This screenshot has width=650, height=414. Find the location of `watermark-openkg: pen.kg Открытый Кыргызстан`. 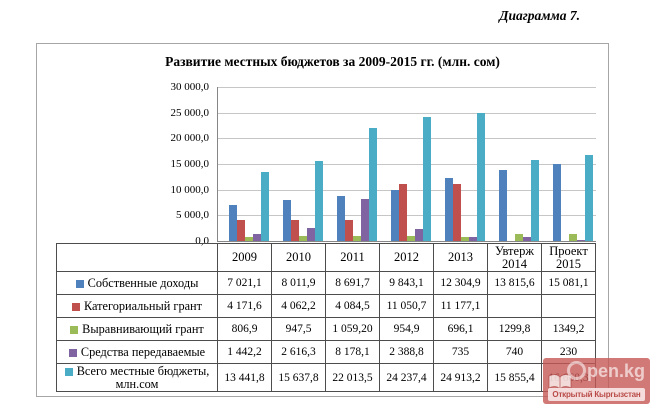

watermark-openkg: pen.kg Открытый Кыргызстан is located at coordinates (596, 381).